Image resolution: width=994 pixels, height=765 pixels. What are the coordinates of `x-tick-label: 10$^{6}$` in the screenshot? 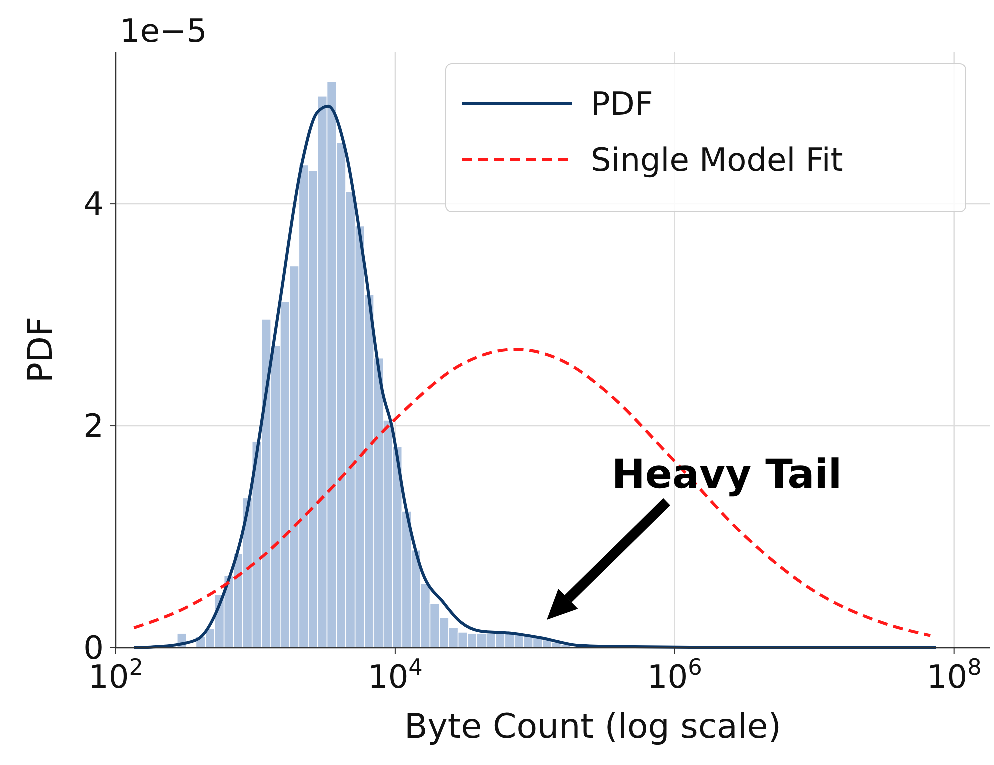 It's located at (674, 675).